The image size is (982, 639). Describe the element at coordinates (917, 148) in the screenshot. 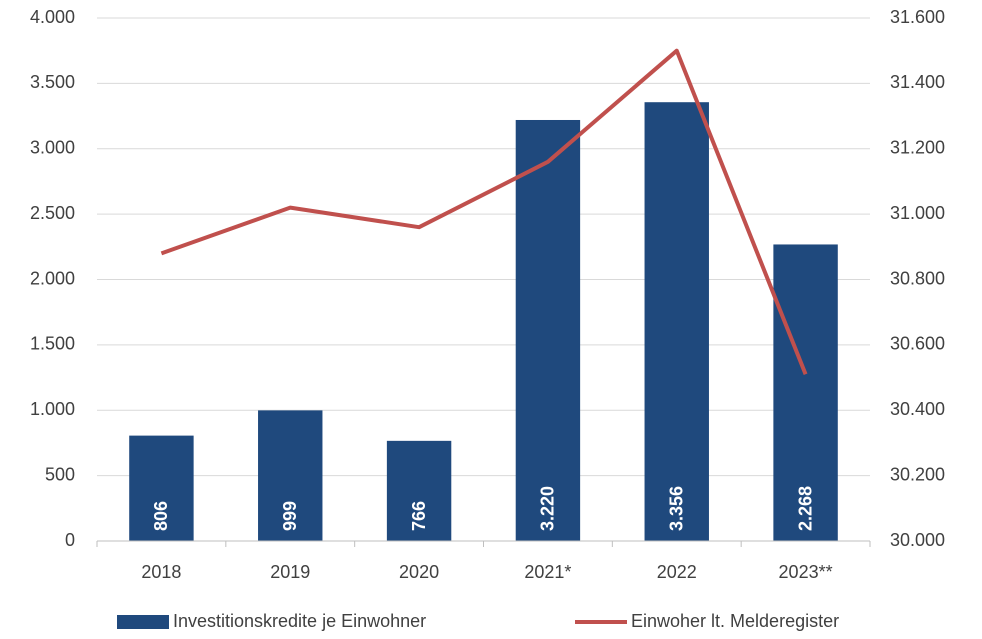

I see `y2-tick-label: 31.200` at that location.